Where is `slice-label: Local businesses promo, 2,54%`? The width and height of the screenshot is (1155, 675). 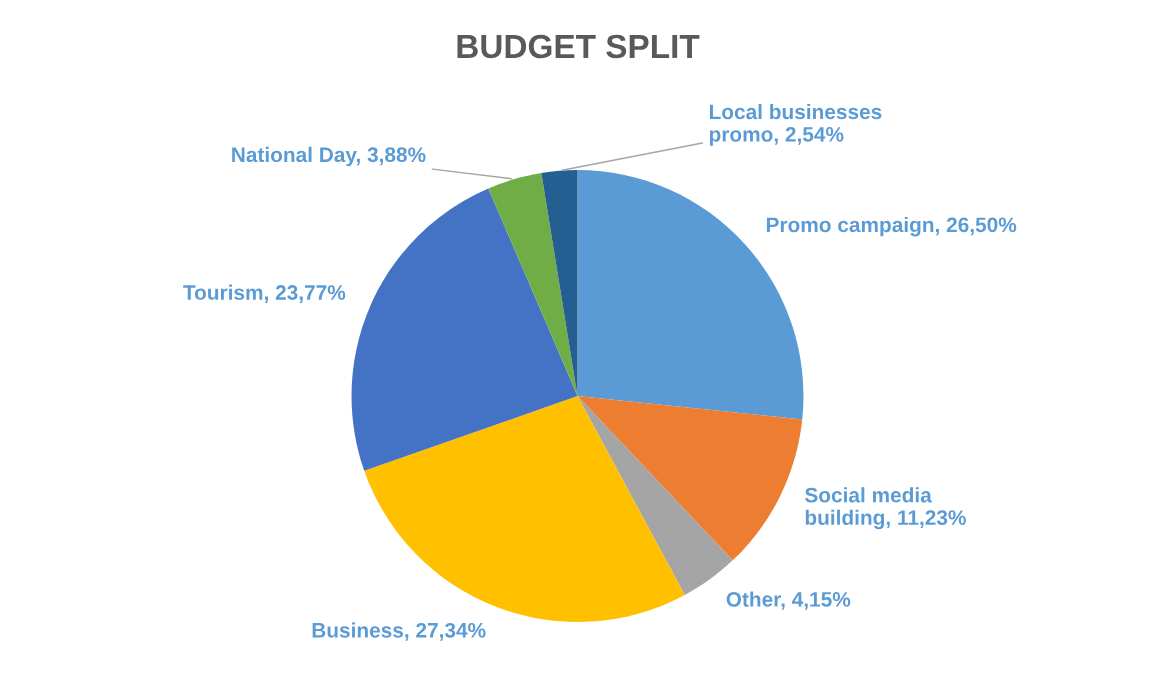 slice-label: Local businesses promo, 2,54% is located at coordinates (795, 124).